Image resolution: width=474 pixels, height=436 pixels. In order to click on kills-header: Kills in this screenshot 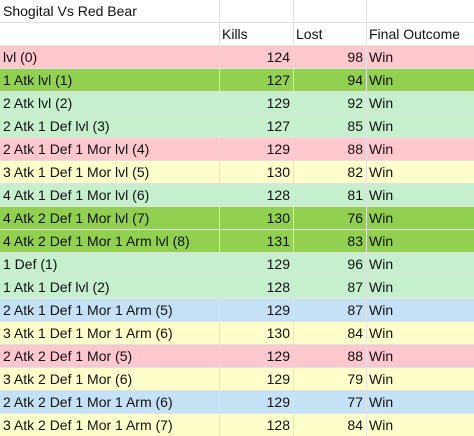, I will do `click(235, 34)`.